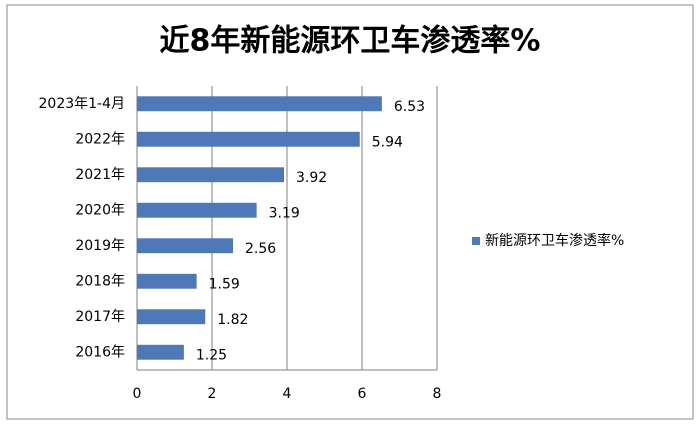 The height and width of the screenshot is (430, 700). I want to click on value-label: 1.25, so click(211, 355).